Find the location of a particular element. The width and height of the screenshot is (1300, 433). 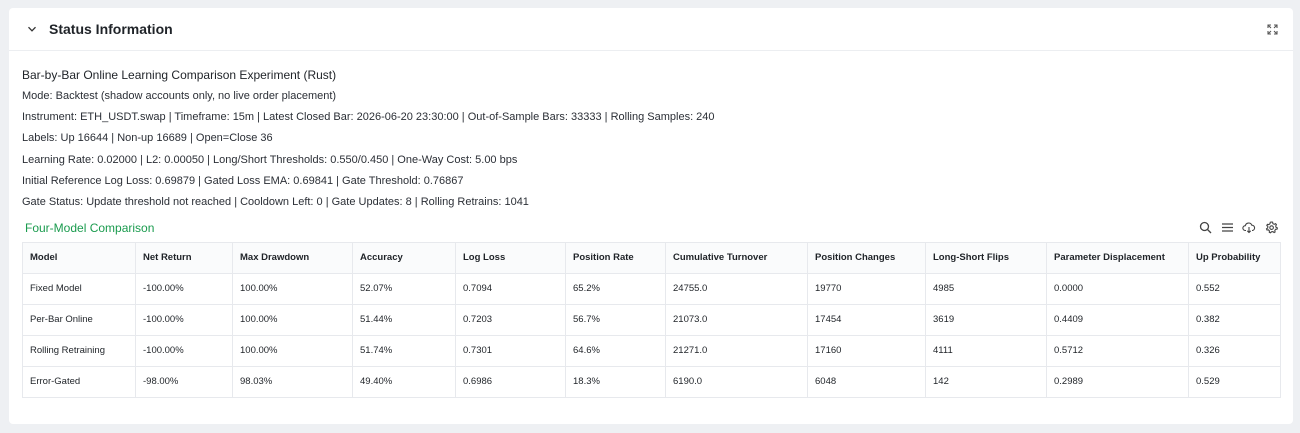

panel-header: Status Information is located at coordinates (651, 29).